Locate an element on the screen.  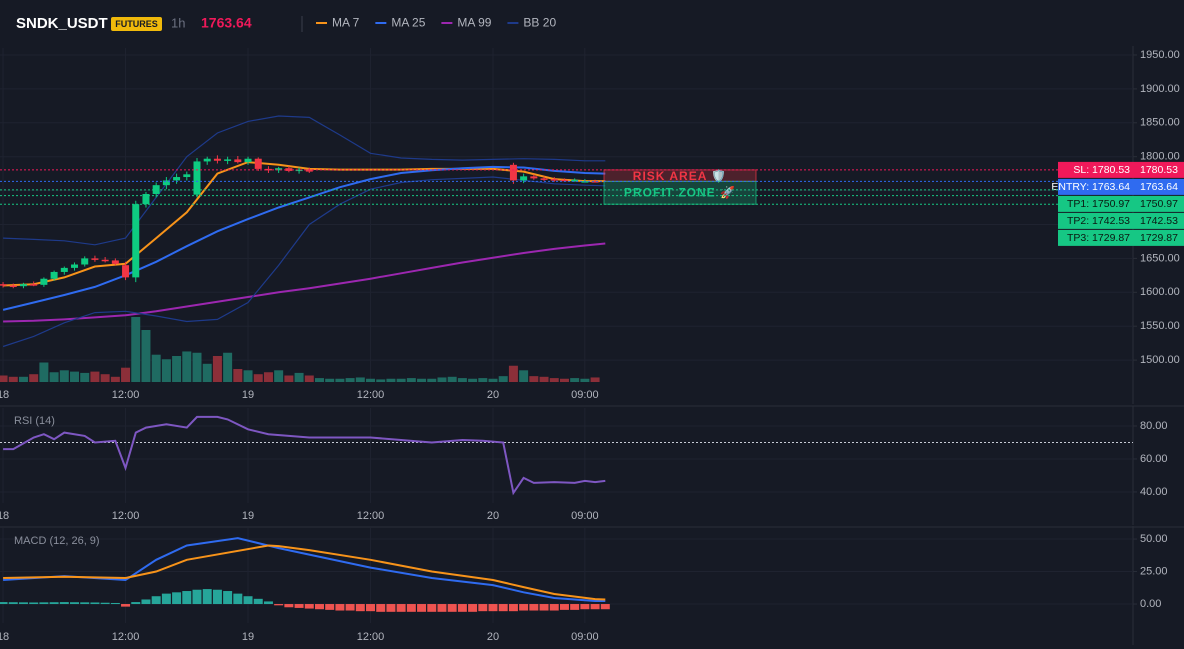
level-tag is located at coordinates (1095, 186).